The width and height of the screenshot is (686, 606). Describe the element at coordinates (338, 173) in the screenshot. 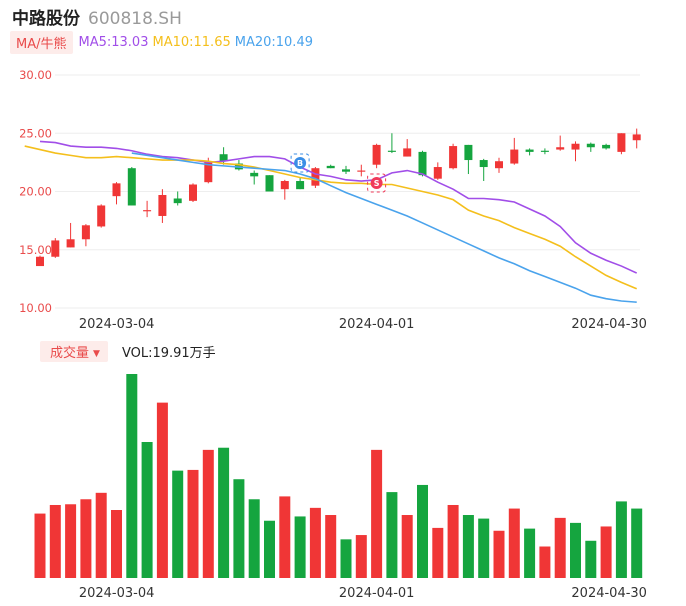

I see `trade-markers: BS` at that location.